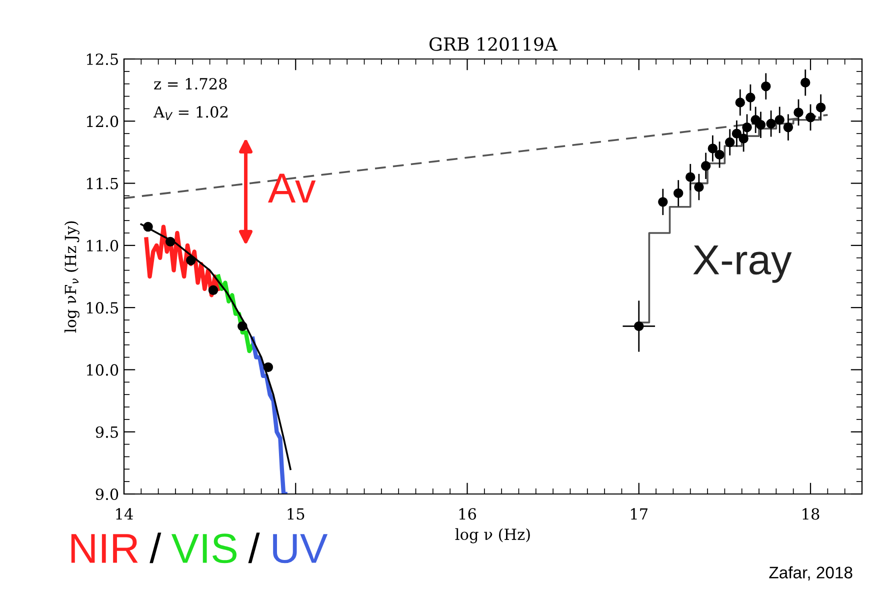 The image size is (882, 593). Describe the element at coordinates (107, 494) in the screenshot. I see `y-tick-label: 9.0` at that location.